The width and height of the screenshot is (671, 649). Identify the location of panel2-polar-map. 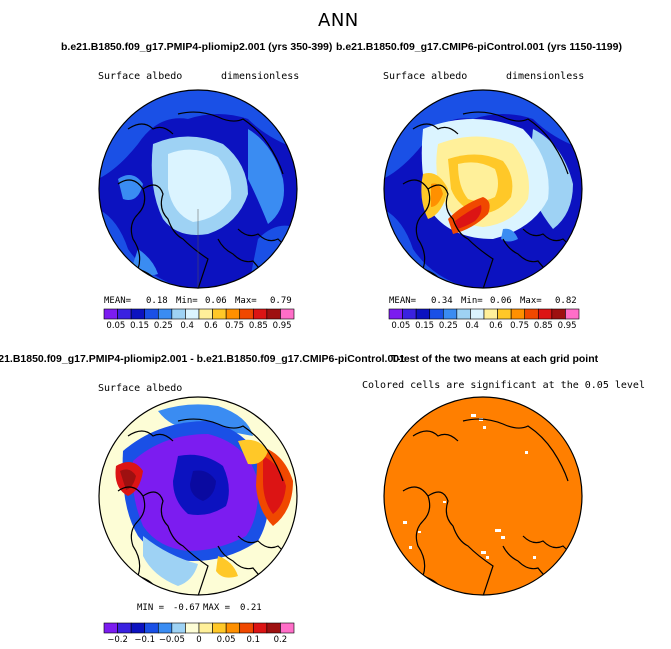
(483, 189).